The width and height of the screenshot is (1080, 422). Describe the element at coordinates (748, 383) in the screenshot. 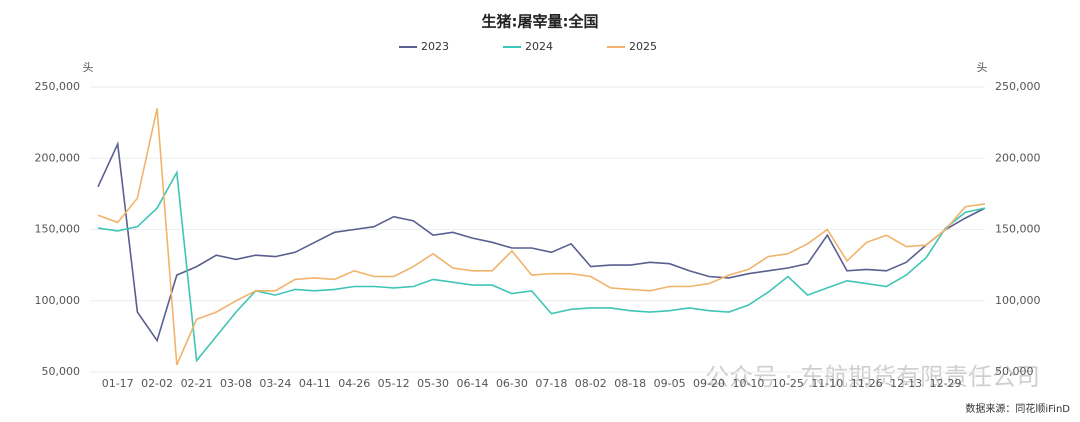

I see `x-tick-label: 10-10` at that location.